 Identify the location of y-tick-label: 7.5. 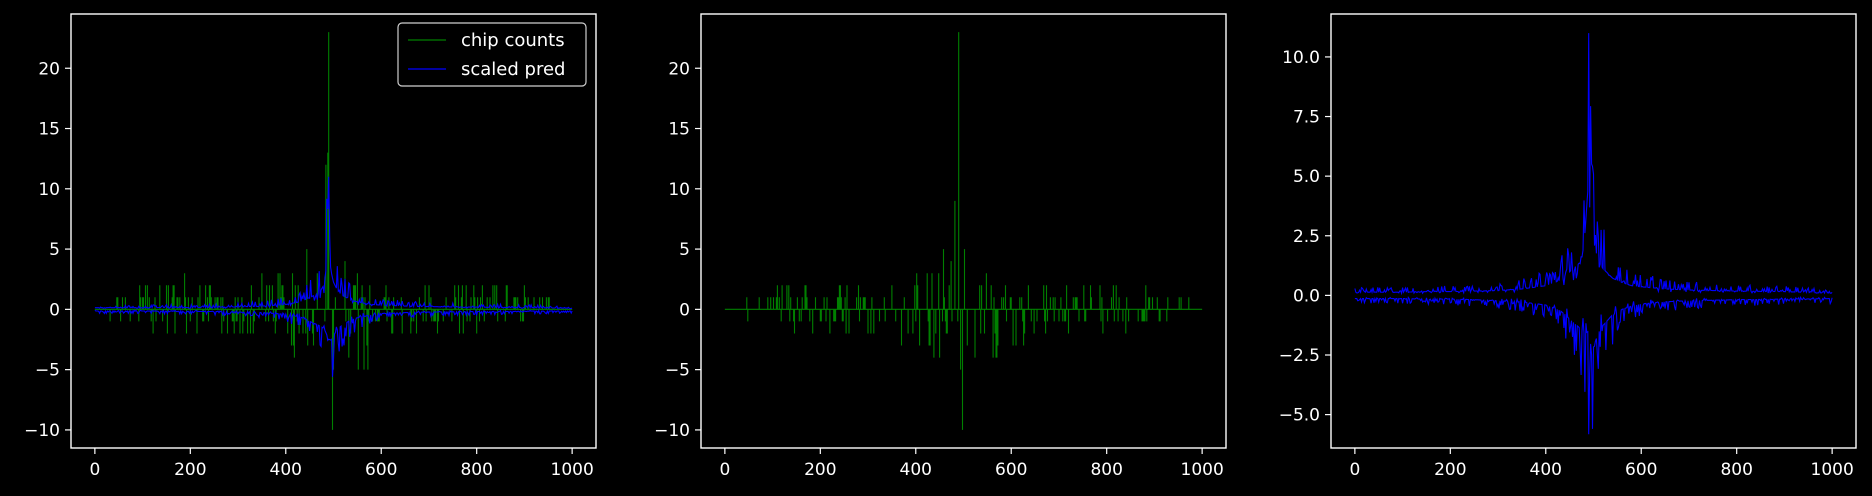
(1306, 118).